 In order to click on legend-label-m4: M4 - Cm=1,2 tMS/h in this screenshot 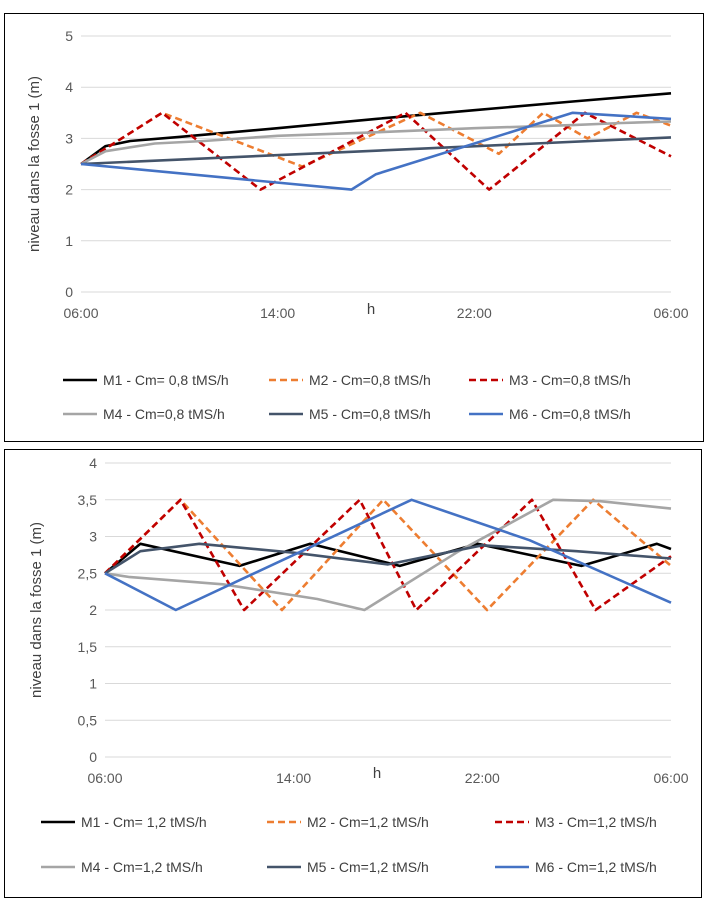, I will do `click(142, 867)`.